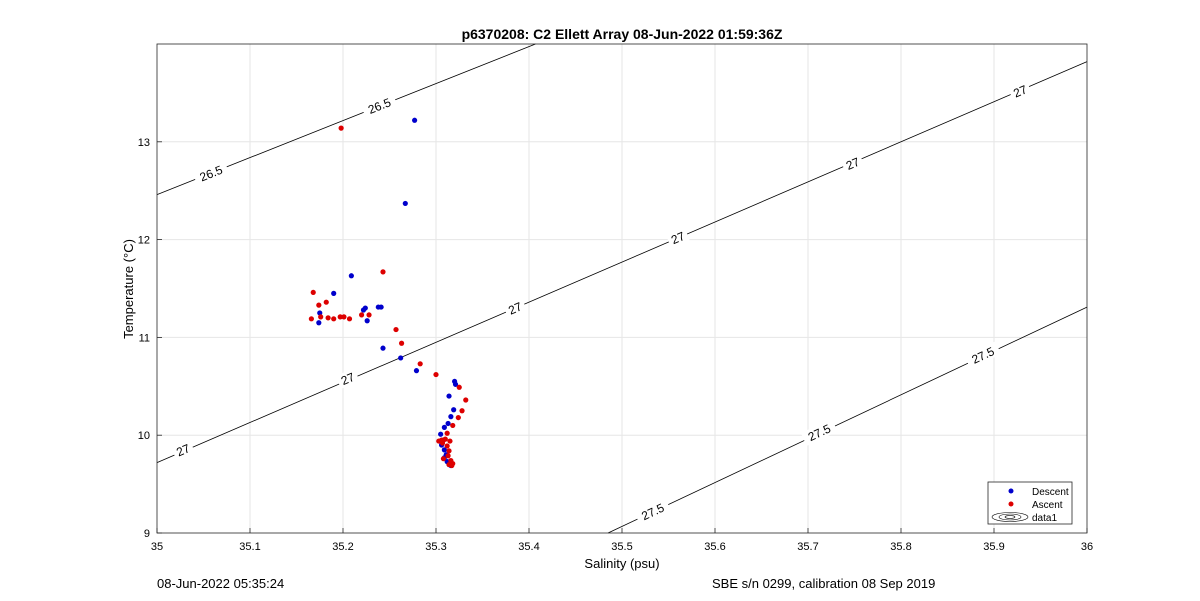  Describe the element at coordinates (993, 547) in the screenshot. I see `x-tick-label: 35.9` at that location.